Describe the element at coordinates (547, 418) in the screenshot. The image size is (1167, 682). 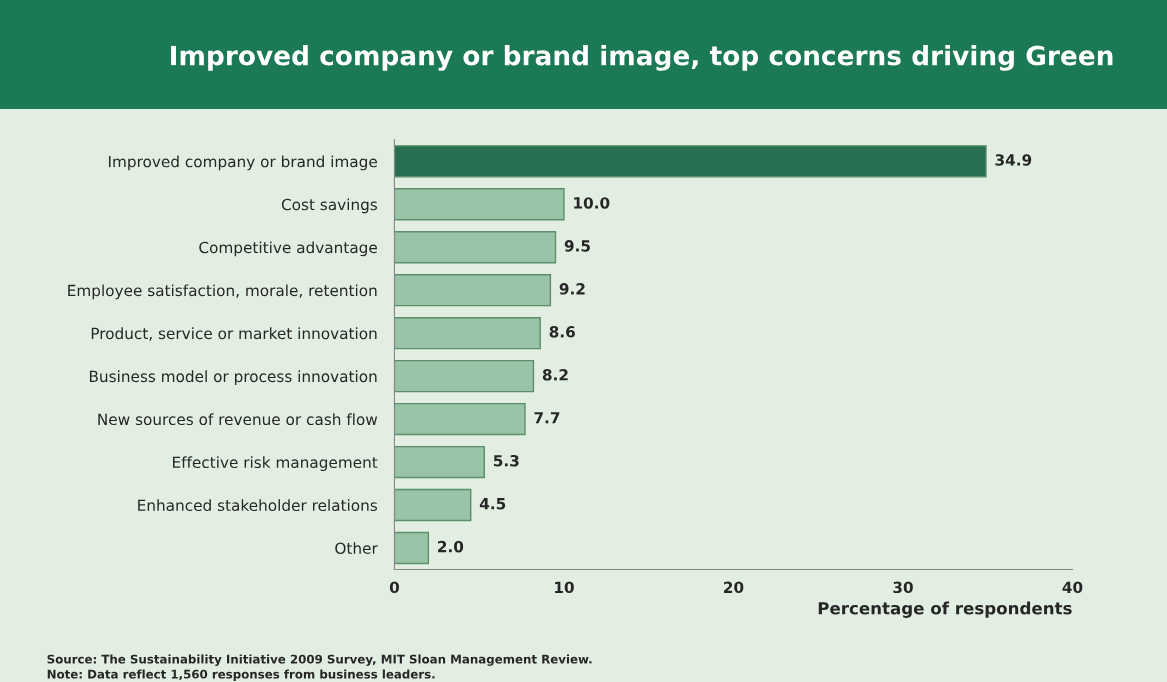
I see `data-label: 7.7` at that location.